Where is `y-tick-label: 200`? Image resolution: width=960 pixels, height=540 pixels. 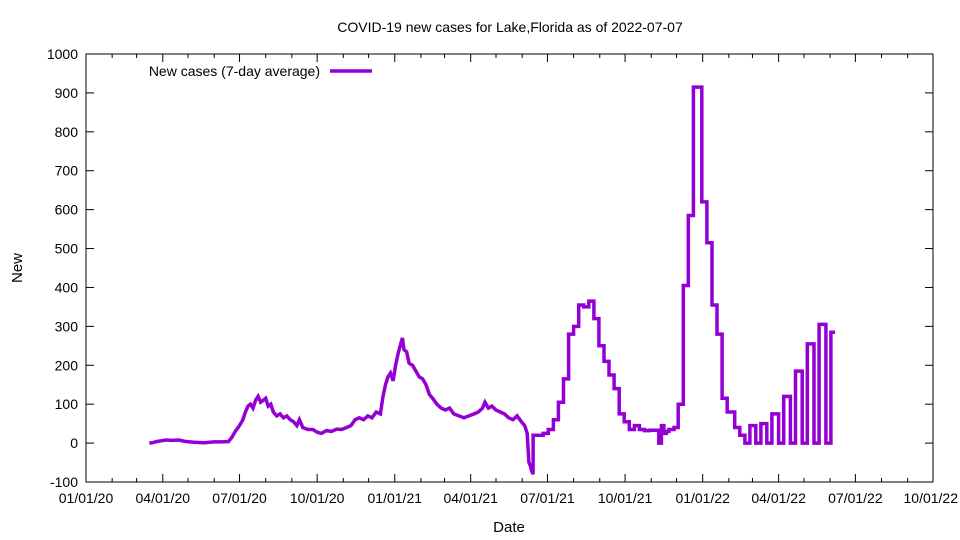
y-tick-label: 200 is located at coordinates (67, 365).